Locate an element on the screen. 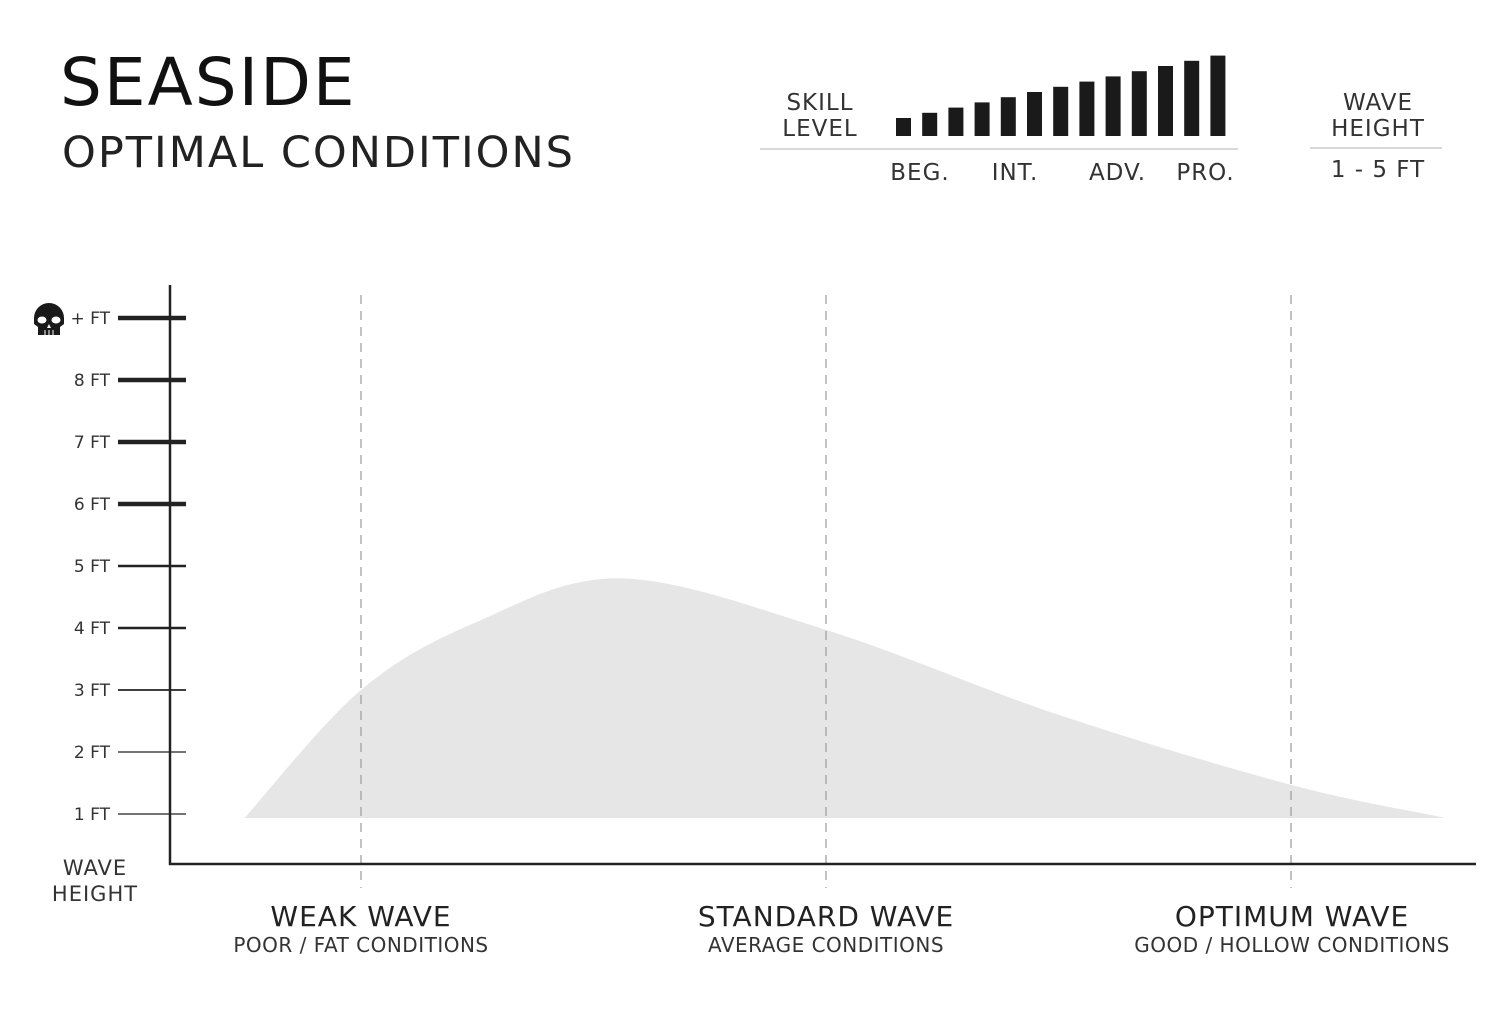  skill-tick-beg: BEG. is located at coordinates (920, 173).